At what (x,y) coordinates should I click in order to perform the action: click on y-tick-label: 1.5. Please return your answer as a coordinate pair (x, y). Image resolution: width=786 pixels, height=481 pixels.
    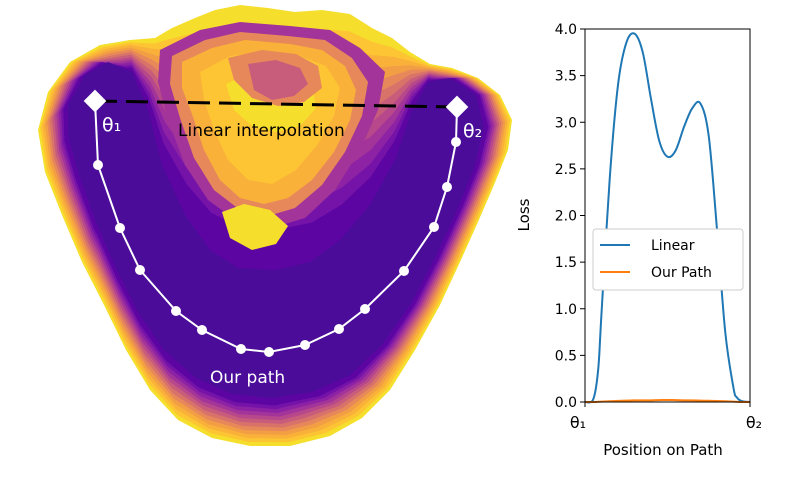
    Looking at the image, I should click on (566, 263).